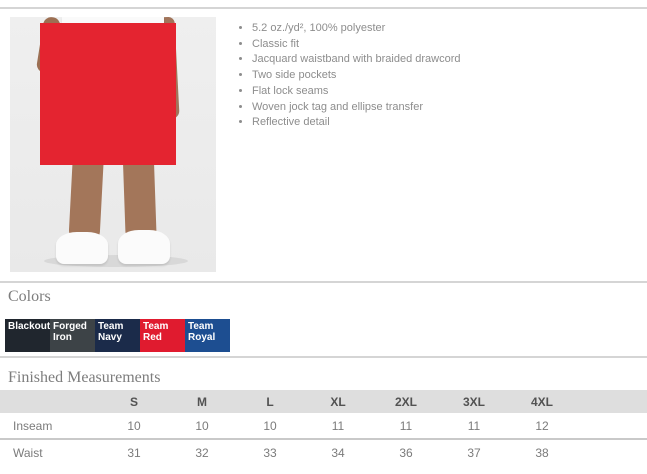 The height and width of the screenshot is (474, 647). Describe the element at coordinates (474, 401) in the screenshot. I see `size-column-header: 3XL` at that location.